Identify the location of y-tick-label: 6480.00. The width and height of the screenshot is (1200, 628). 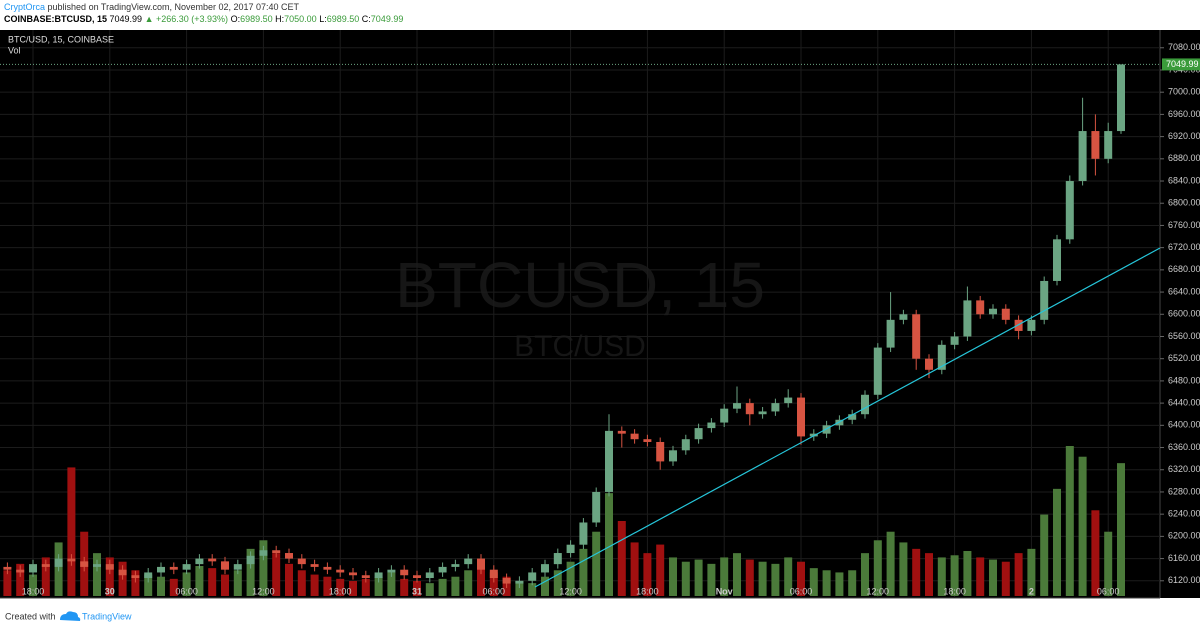
(1184, 380).